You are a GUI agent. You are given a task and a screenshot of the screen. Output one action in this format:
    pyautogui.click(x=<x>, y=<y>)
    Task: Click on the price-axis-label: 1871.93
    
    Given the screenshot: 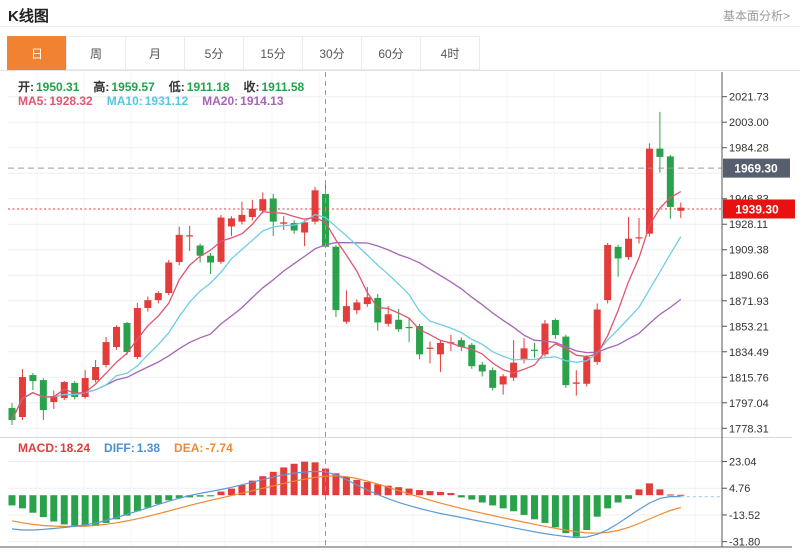 What is the action you would take?
    pyautogui.click(x=749, y=302)
    